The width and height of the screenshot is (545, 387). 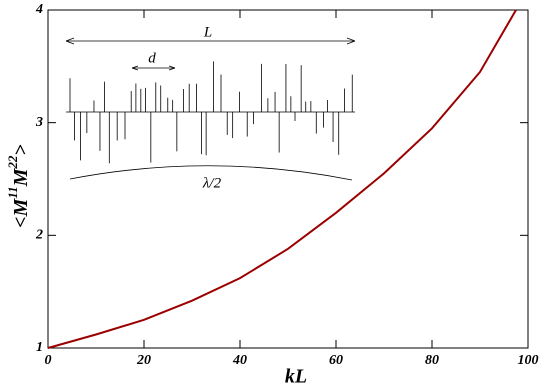 I want to click on y-tick-label: 3, so click(x=39, y=122).